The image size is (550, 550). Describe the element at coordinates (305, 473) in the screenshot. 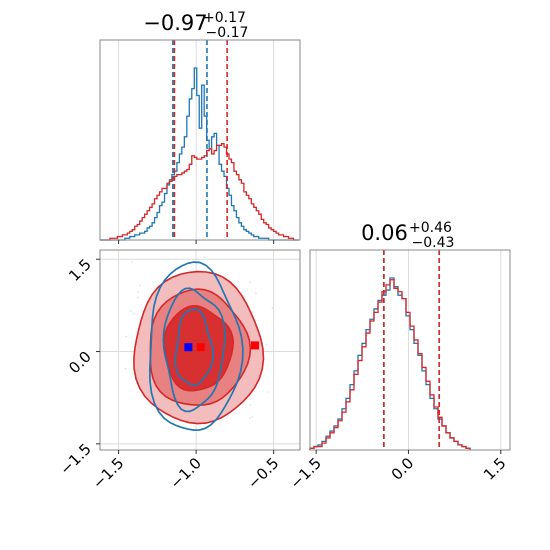

I see `x-tick-label-param-2-0: −1.5` at that location.